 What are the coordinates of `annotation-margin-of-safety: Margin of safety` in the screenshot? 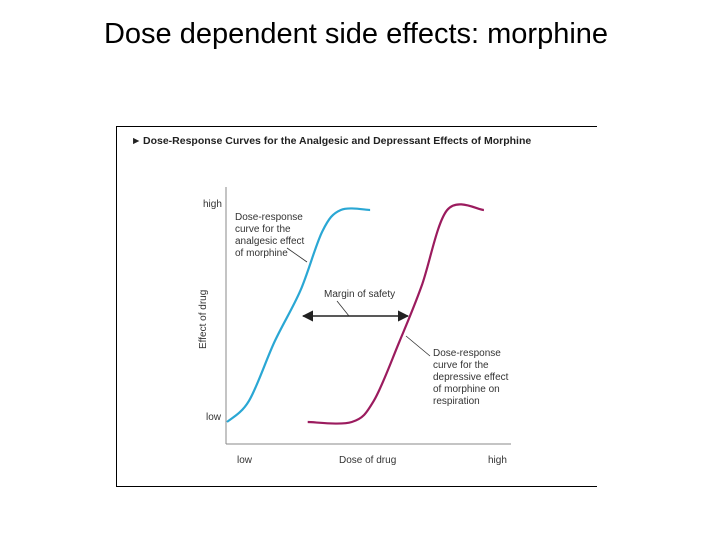 It's located at (359, 294).